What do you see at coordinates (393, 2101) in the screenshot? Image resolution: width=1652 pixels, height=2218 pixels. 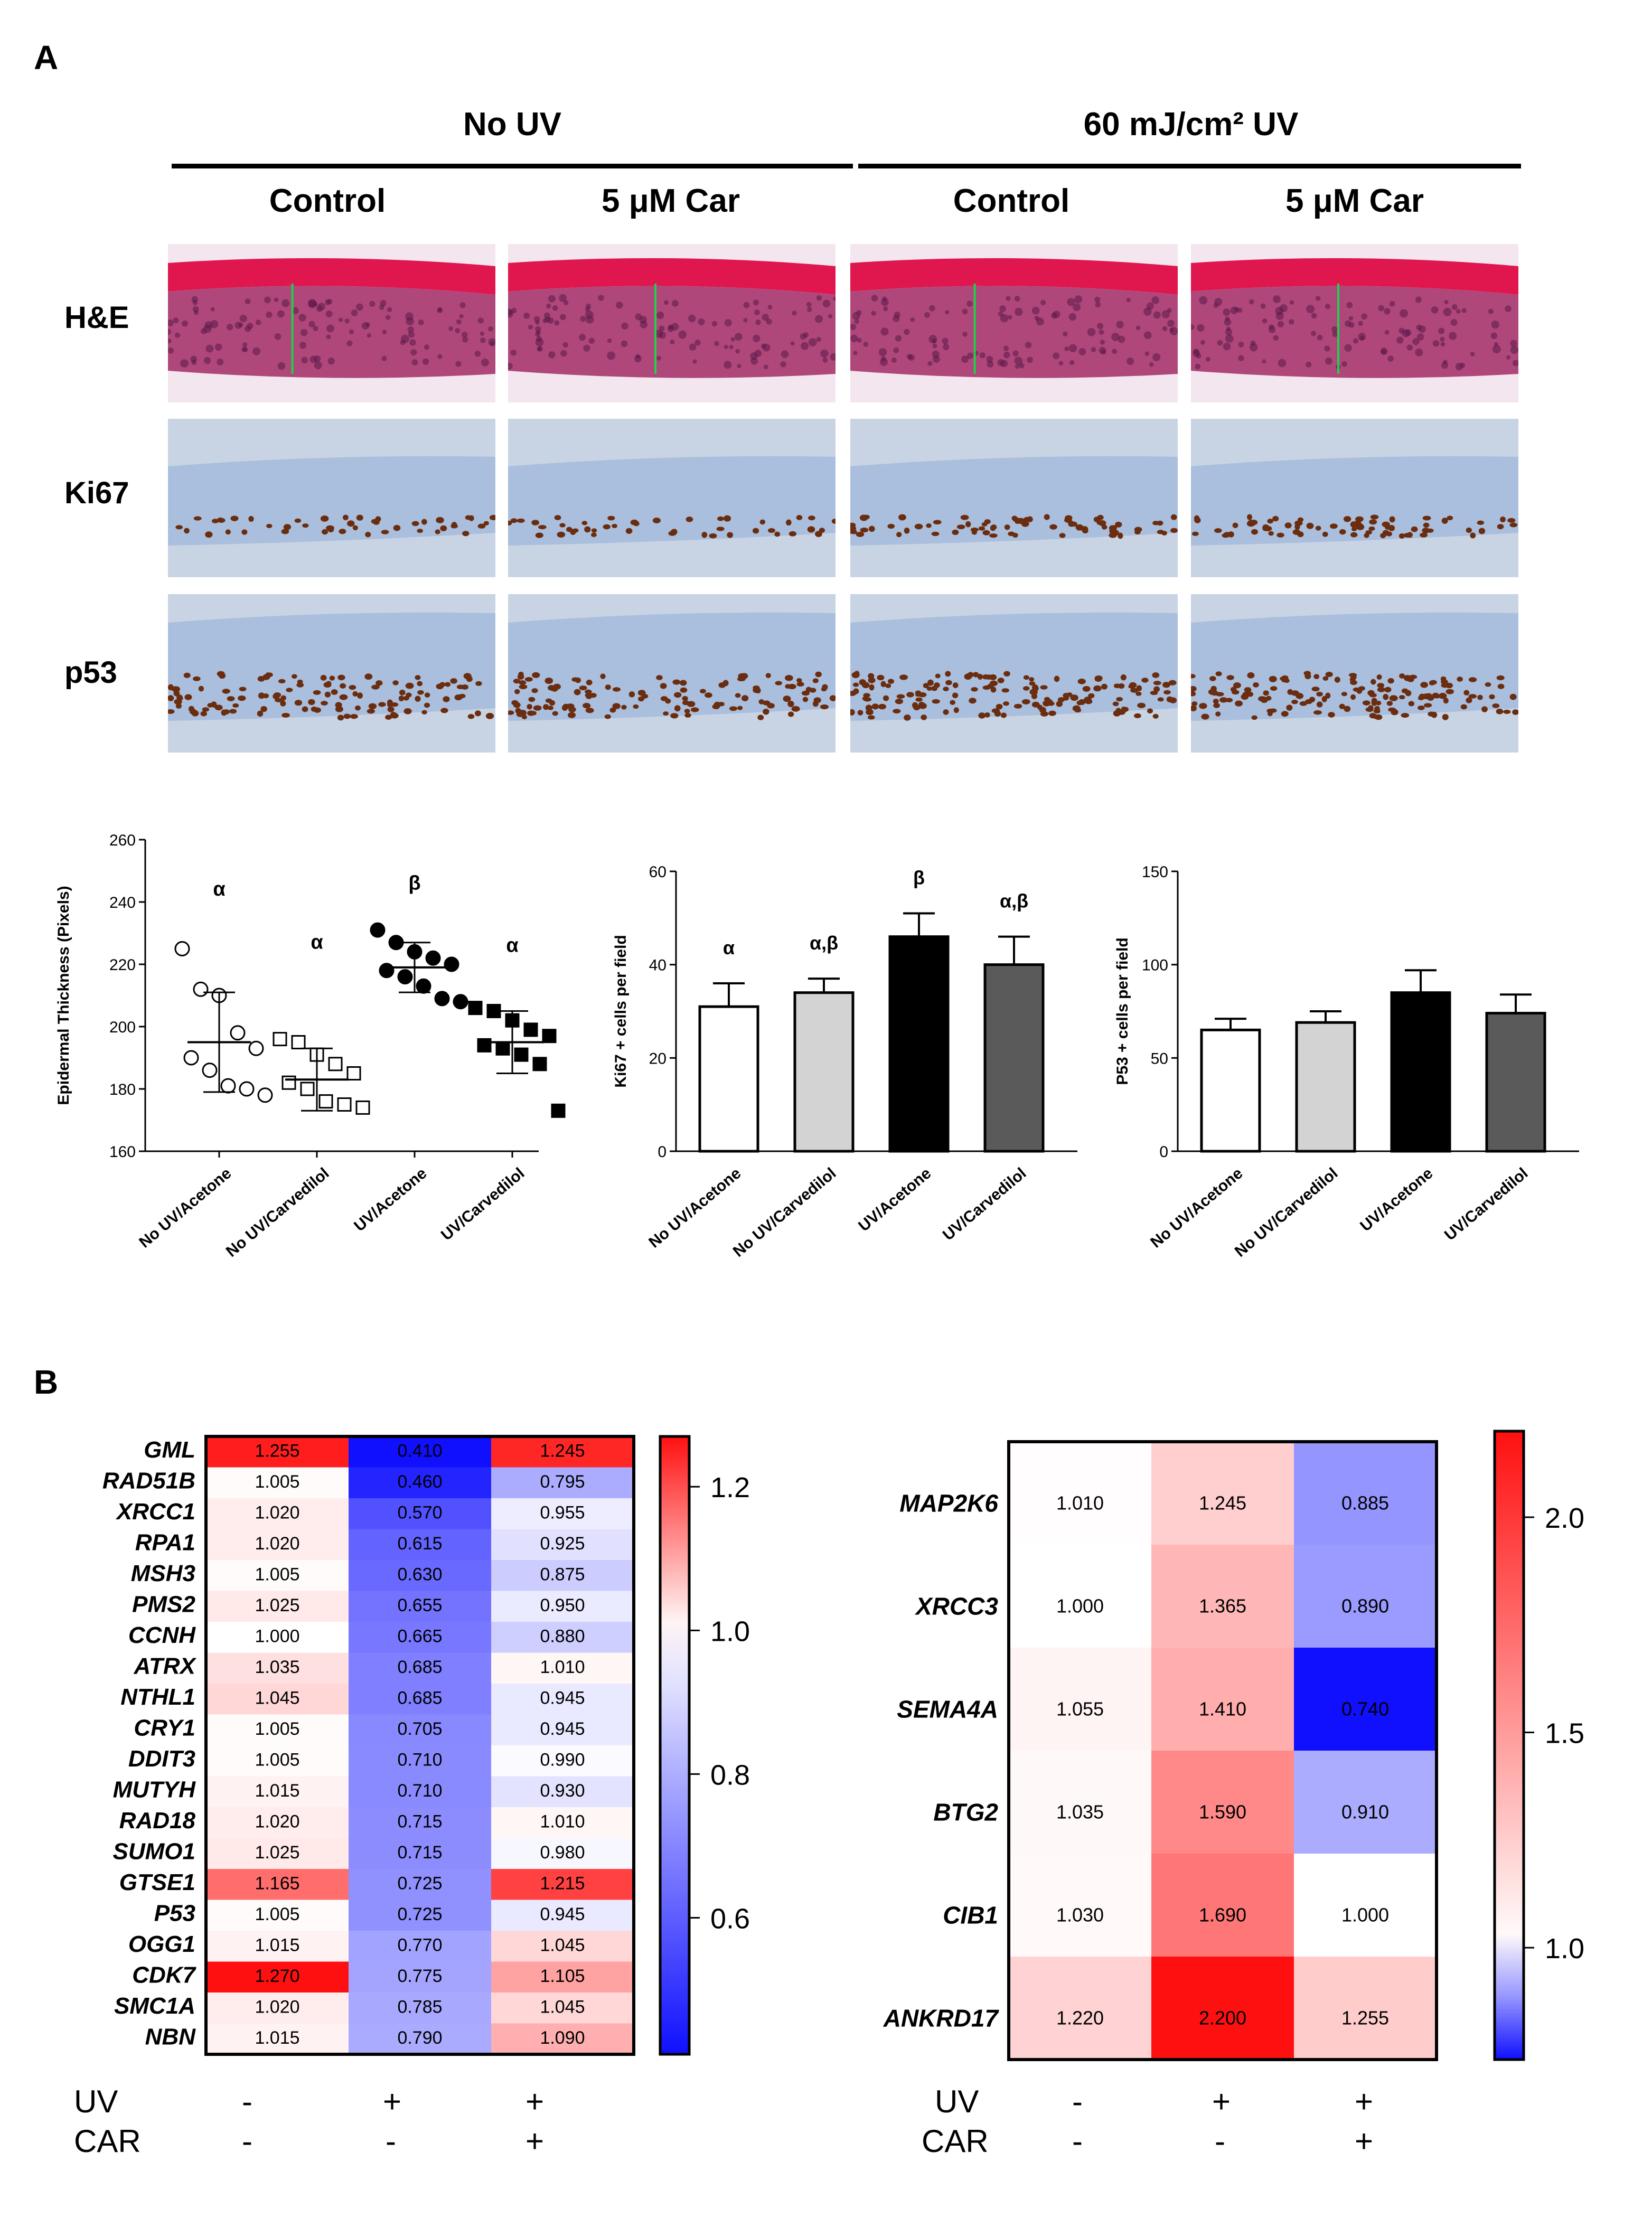 I see `condition-uv-2: +` at bounding box center [393, 2101].